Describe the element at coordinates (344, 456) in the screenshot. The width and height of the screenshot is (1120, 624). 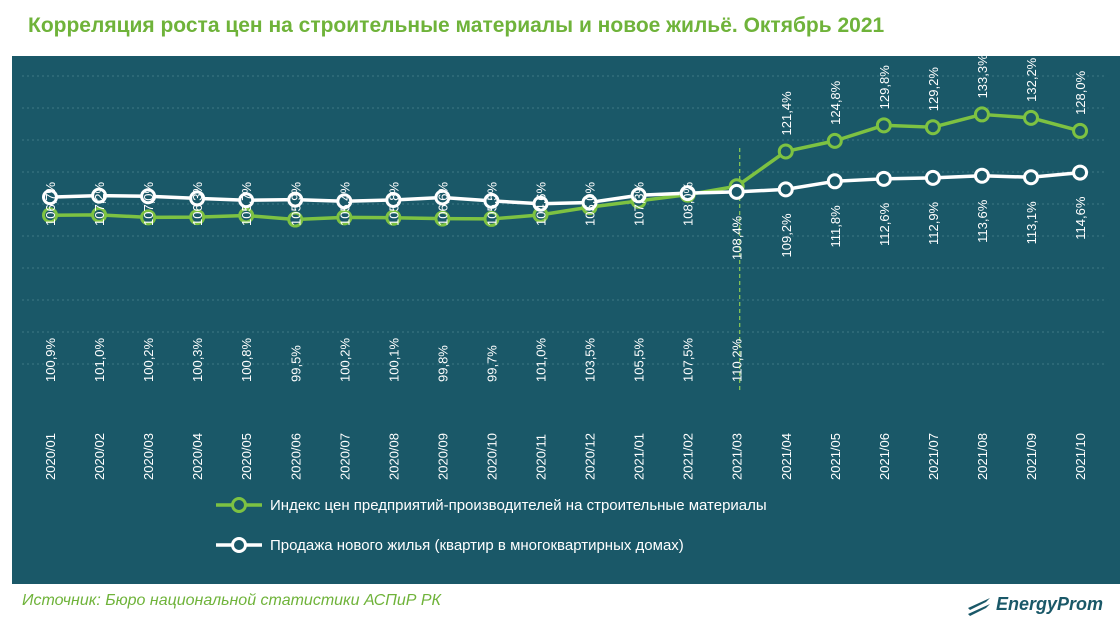
I see `x-tick-label: 2020/07` at that location.